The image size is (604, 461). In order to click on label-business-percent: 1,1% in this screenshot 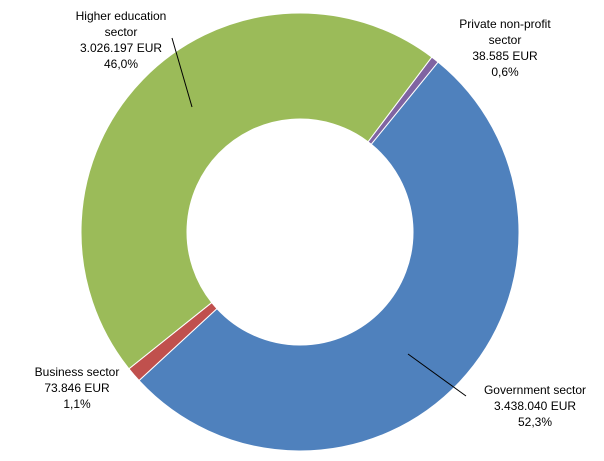, I will do `click(77, 404)`.